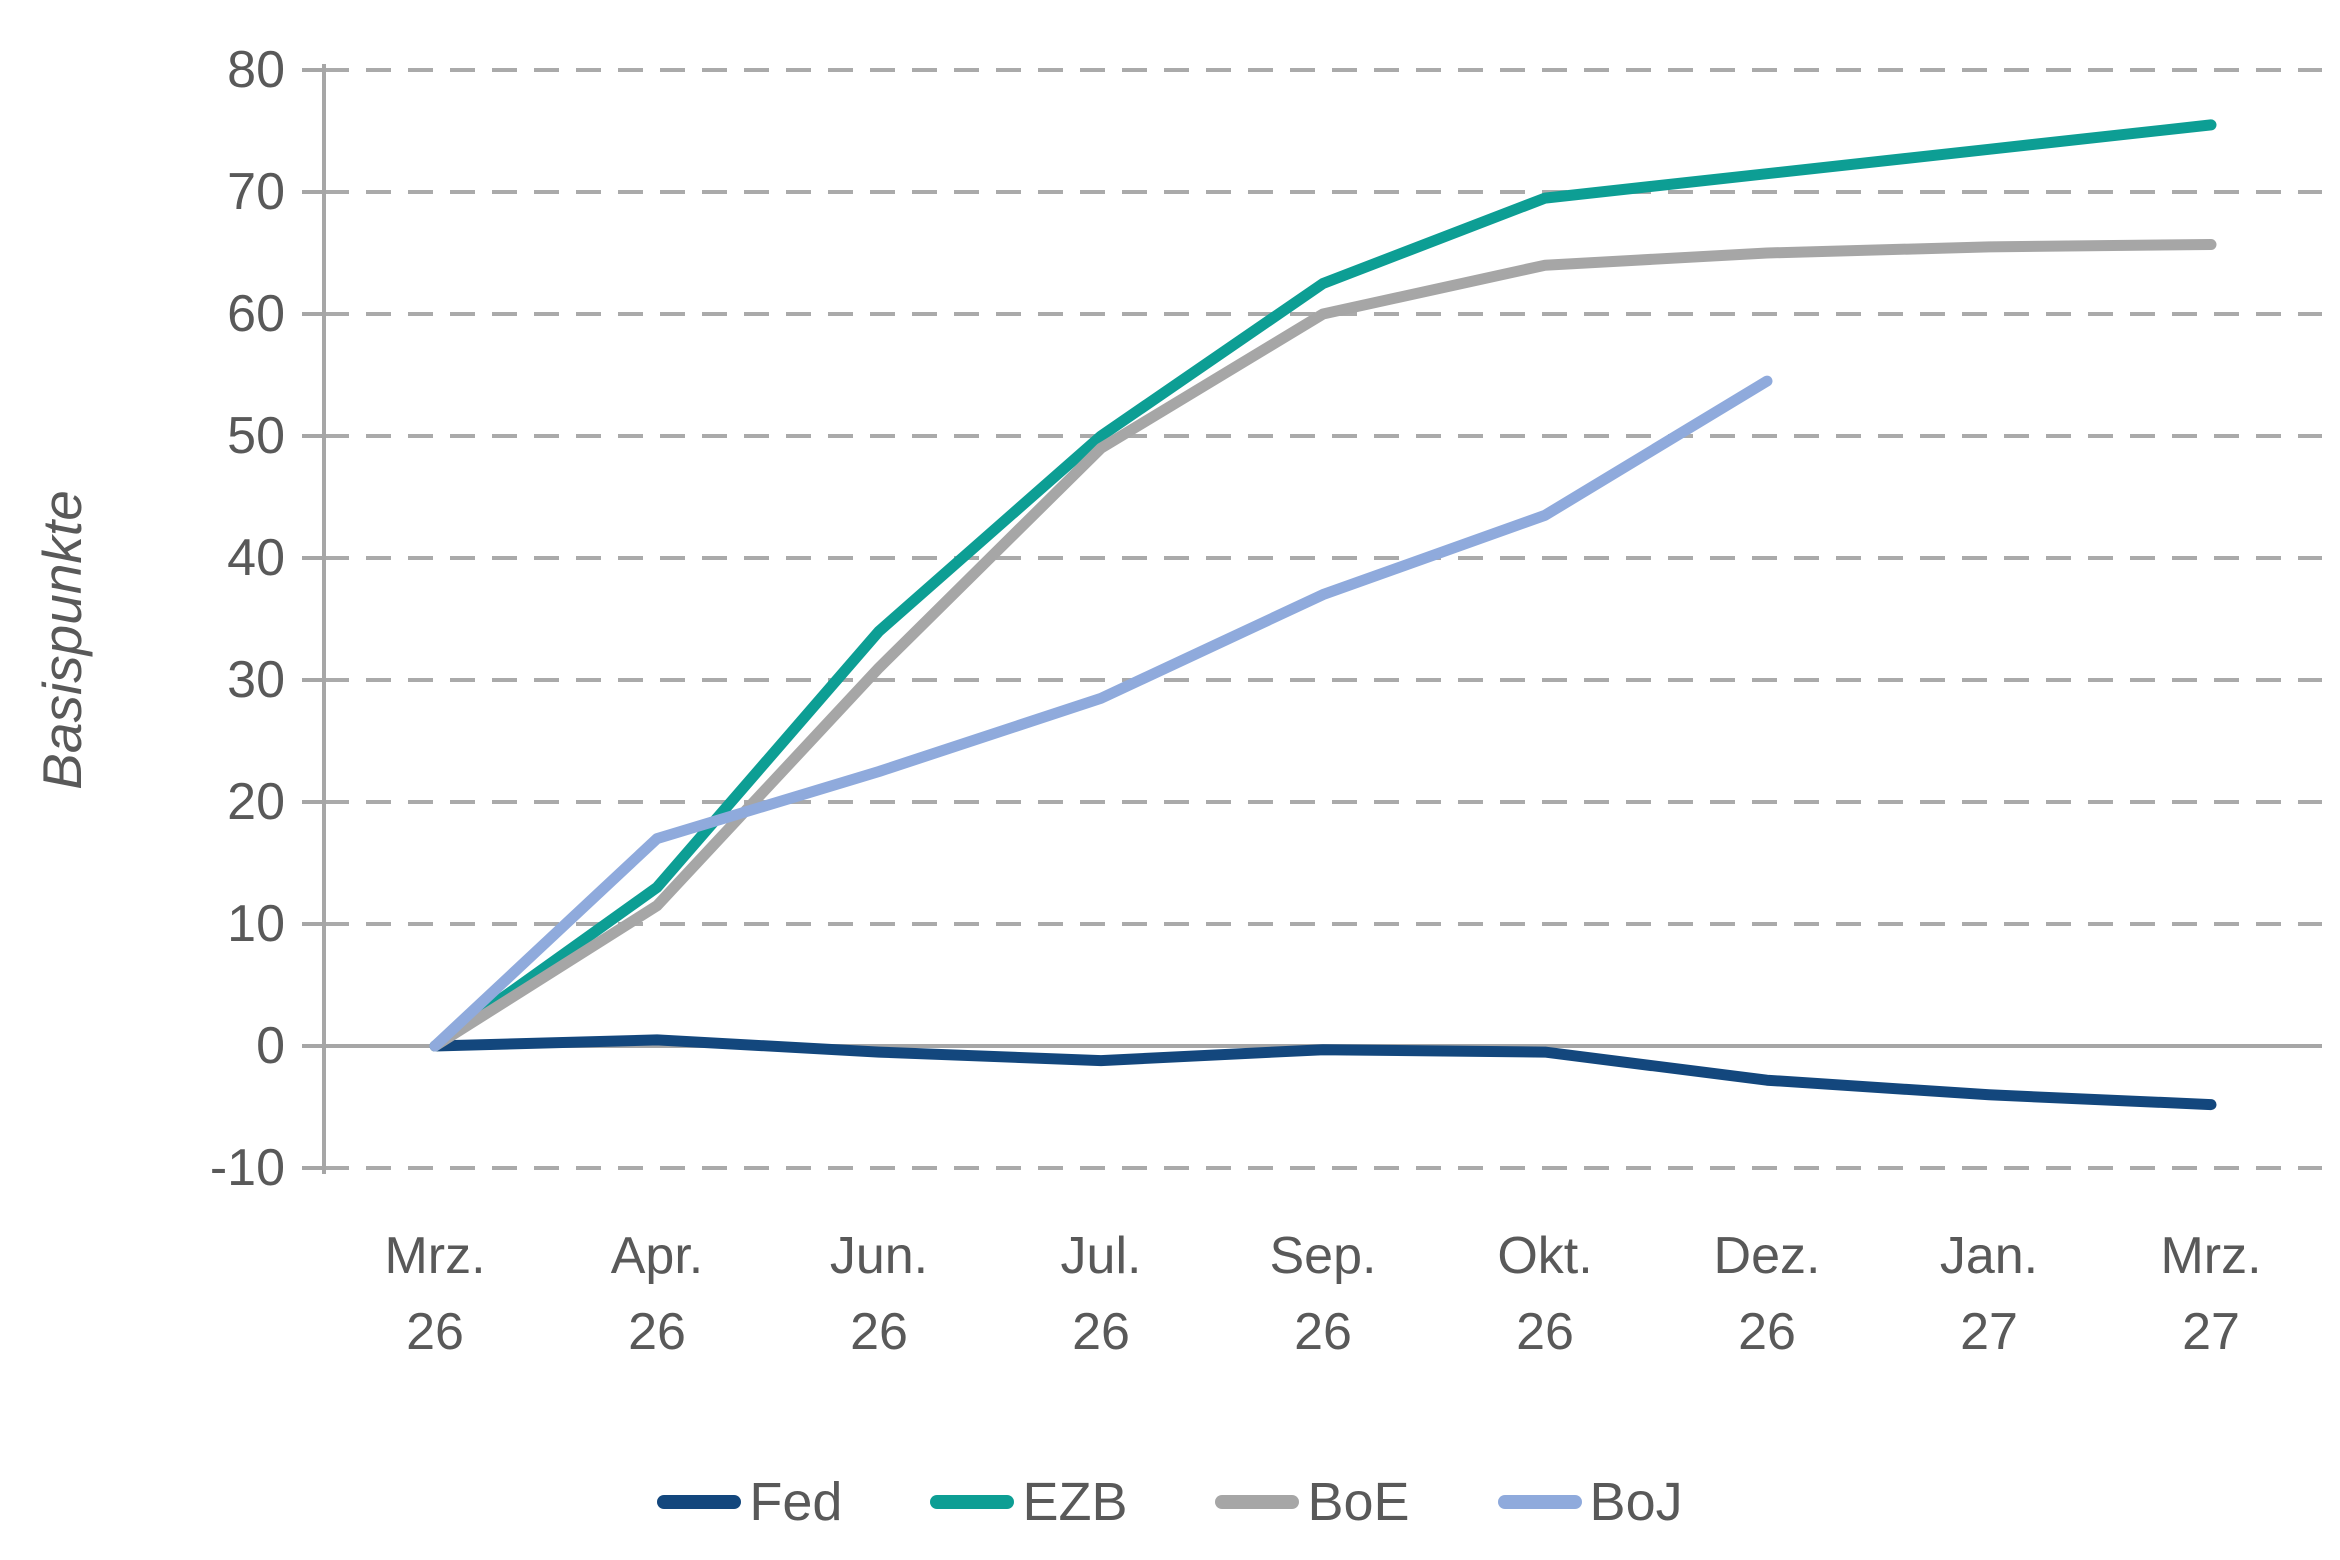  I want to click on legend-item-Fed: Fed, so click(749, 1502).